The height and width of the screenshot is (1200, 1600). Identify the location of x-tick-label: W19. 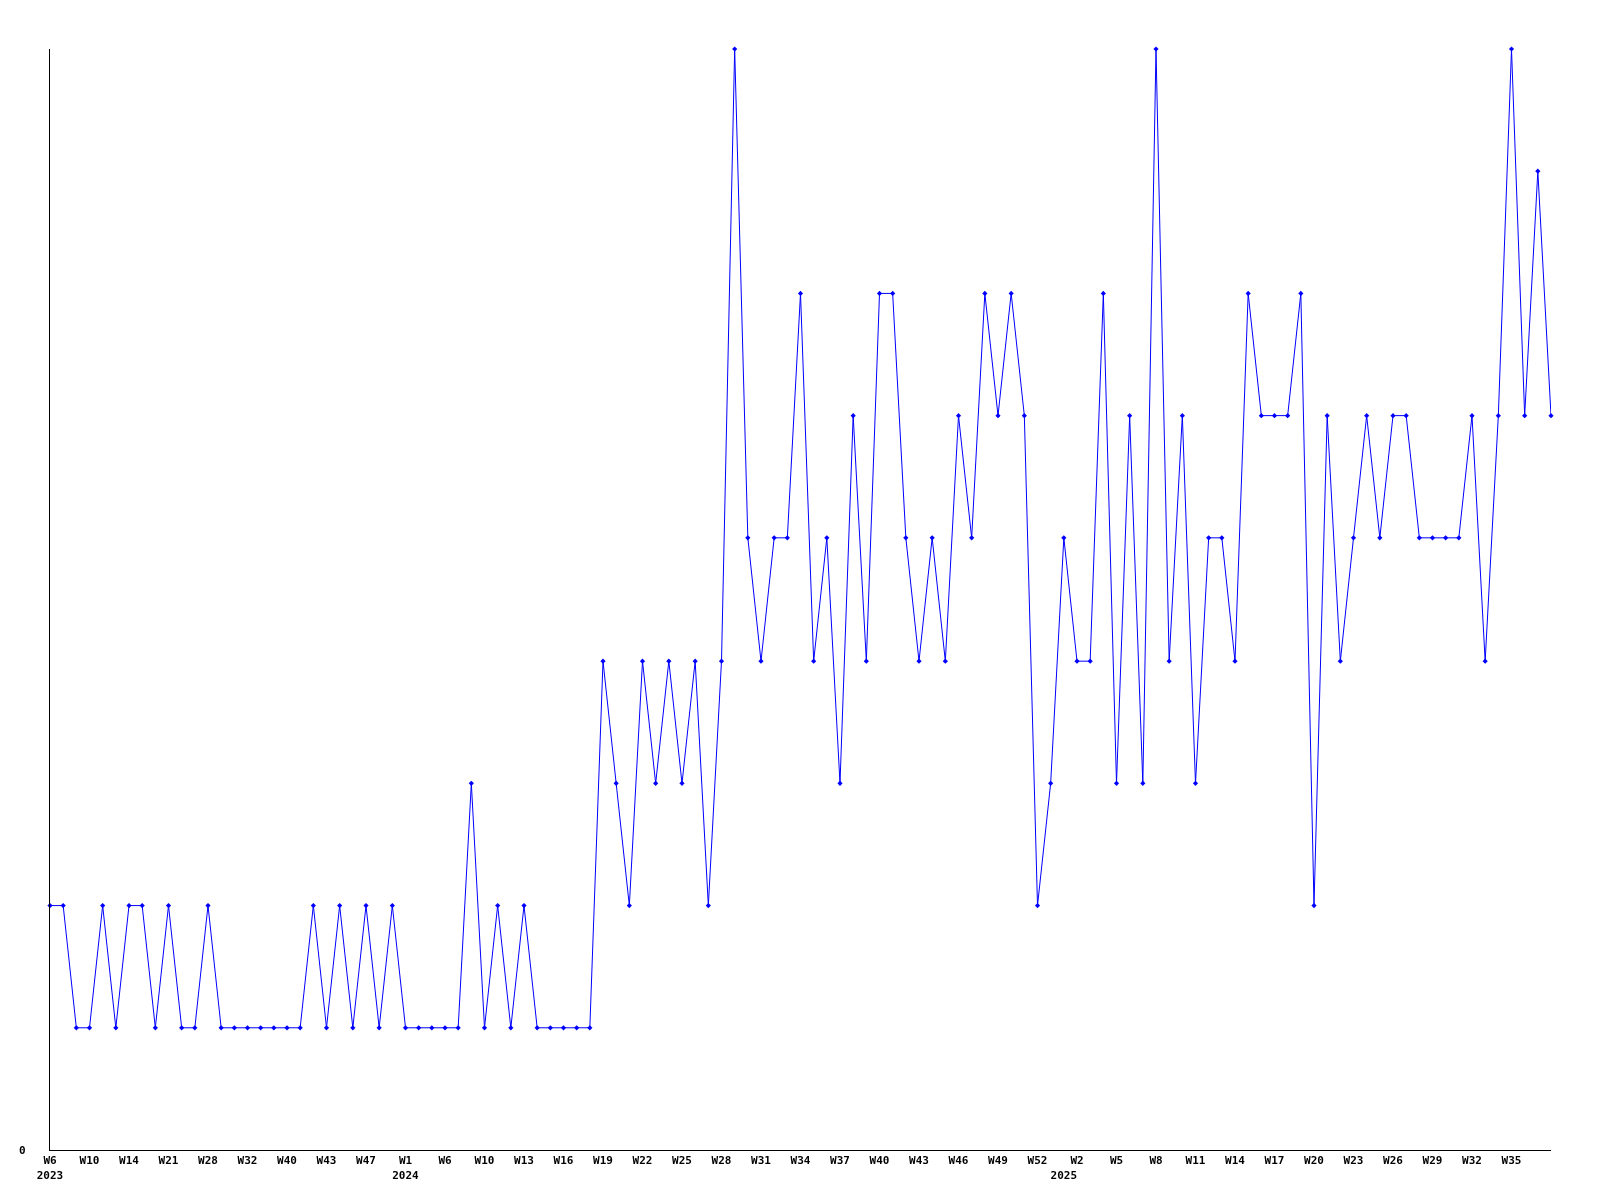
(603, 1161).